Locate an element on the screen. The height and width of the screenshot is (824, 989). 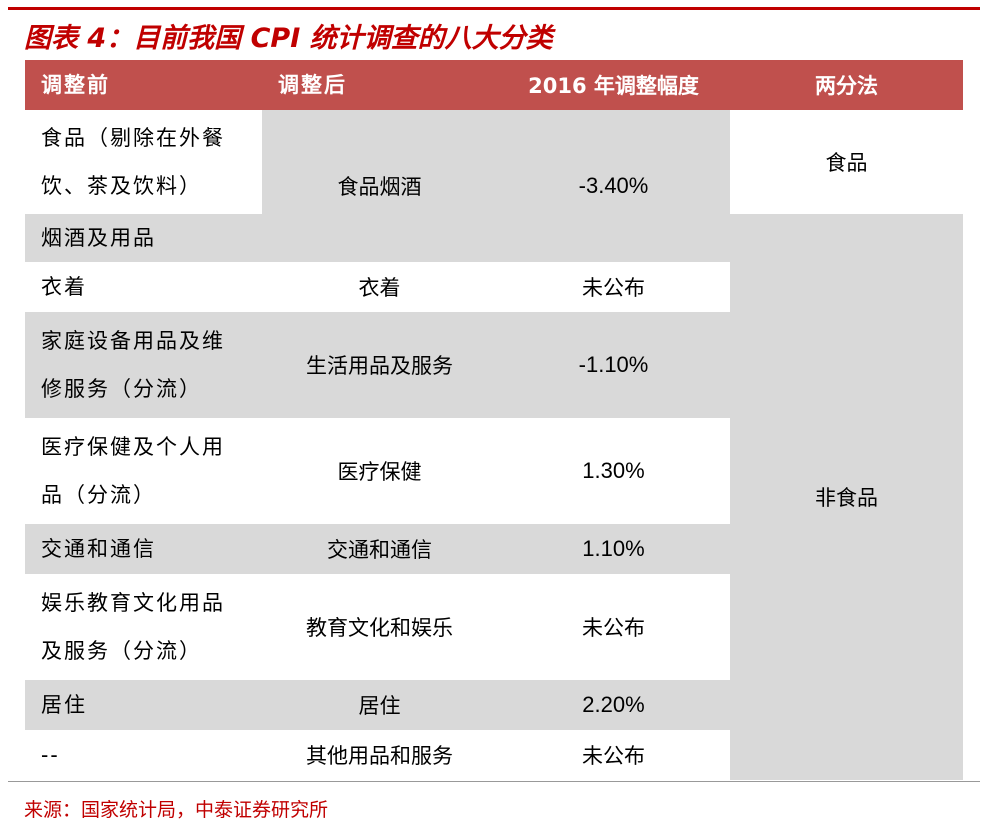
header-cell: 2016 年调整幅度 is located at coordinates (613, 85).